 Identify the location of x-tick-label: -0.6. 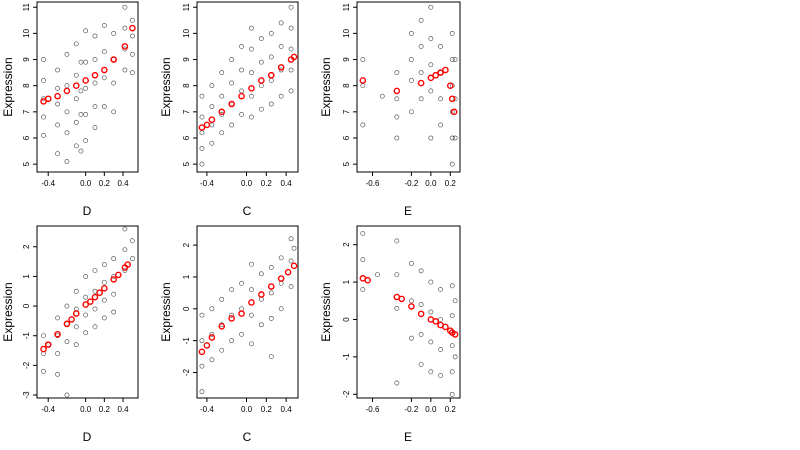
(373, 183).